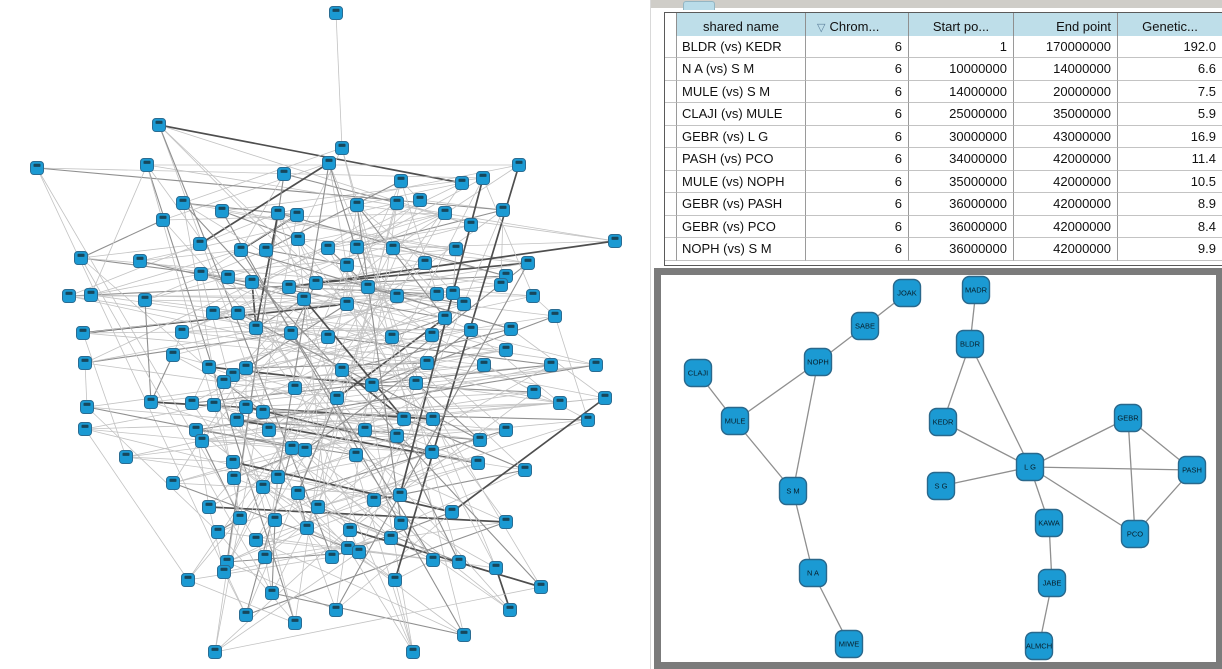  I want to click on table-cell-genetic-distance: 8.4, so click(1170, 226).